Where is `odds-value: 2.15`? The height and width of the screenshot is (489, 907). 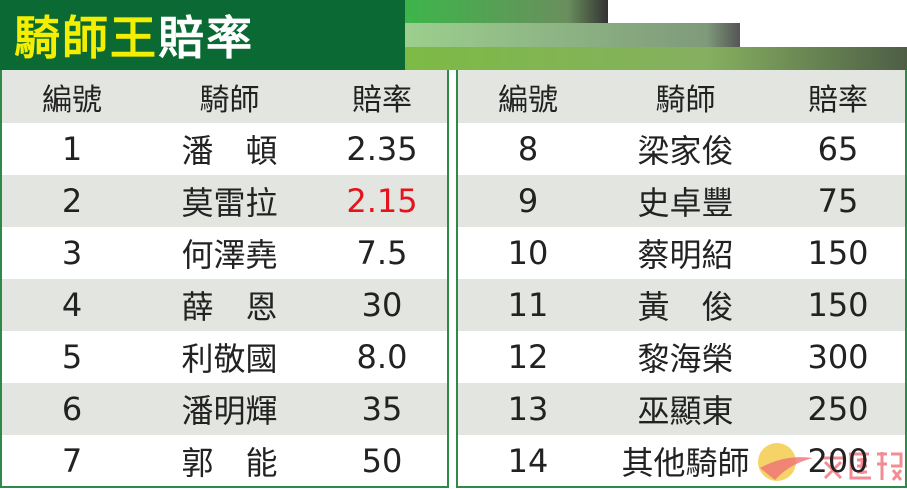 odds-value: 2.15 is located at coordinates (382, 201).